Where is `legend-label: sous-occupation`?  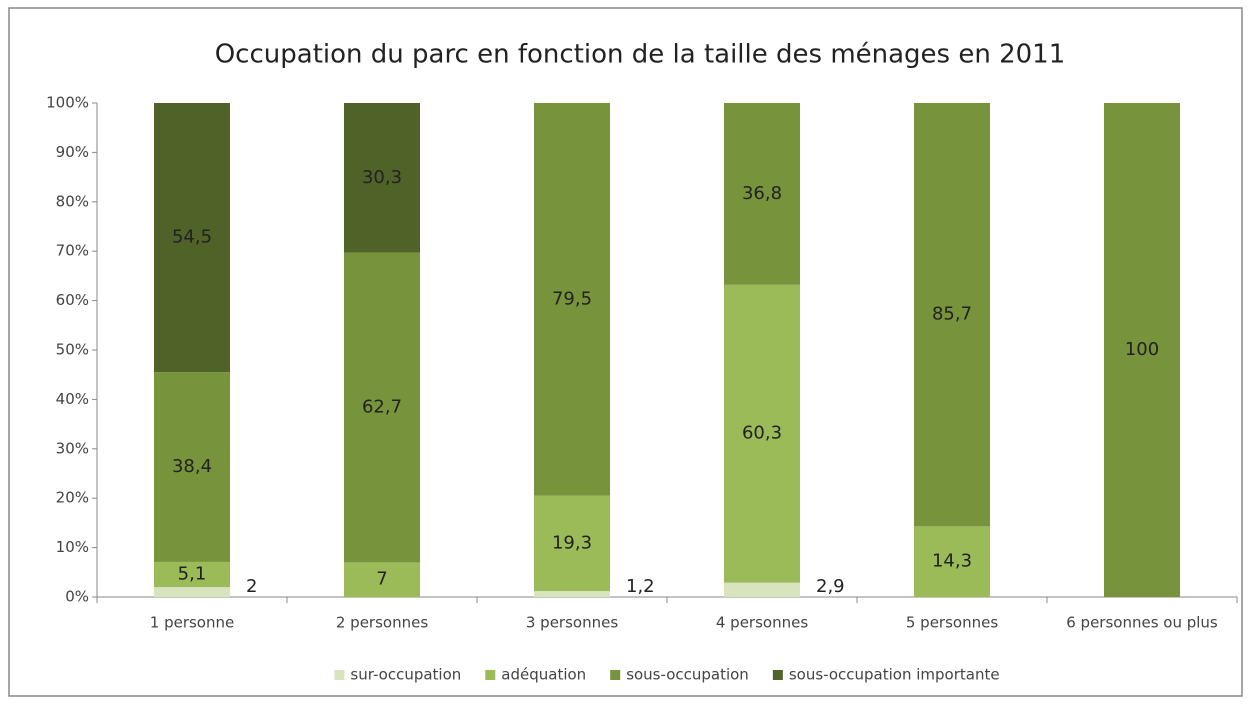
legend-label: sous-occupation is located at coordinates (687, 675).